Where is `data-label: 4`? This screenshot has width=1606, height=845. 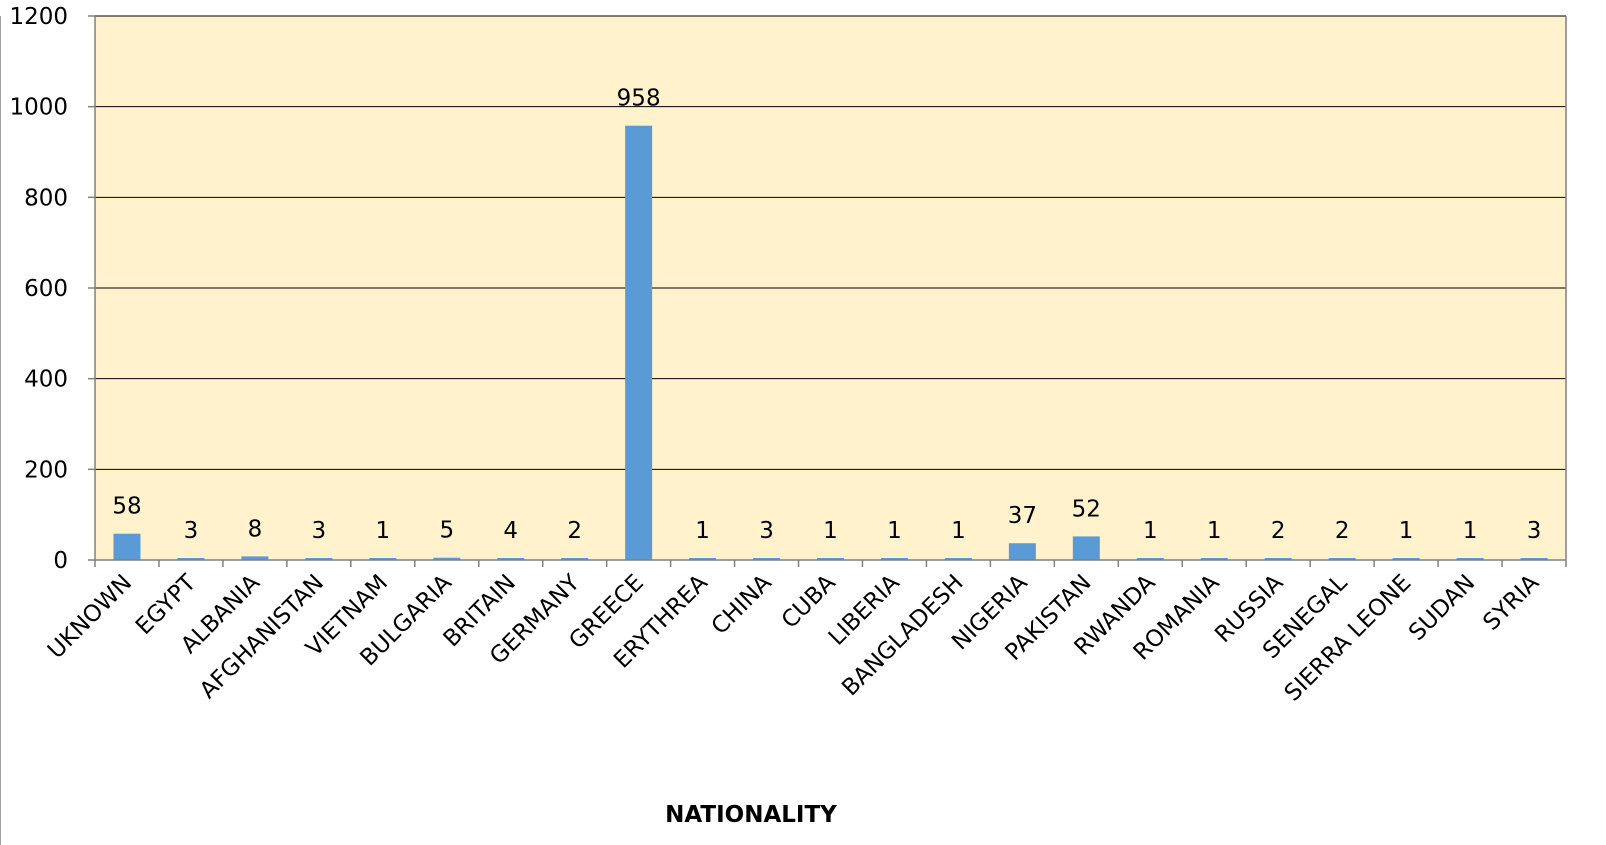
data-label: 4 is located at coordinates (510, 531).